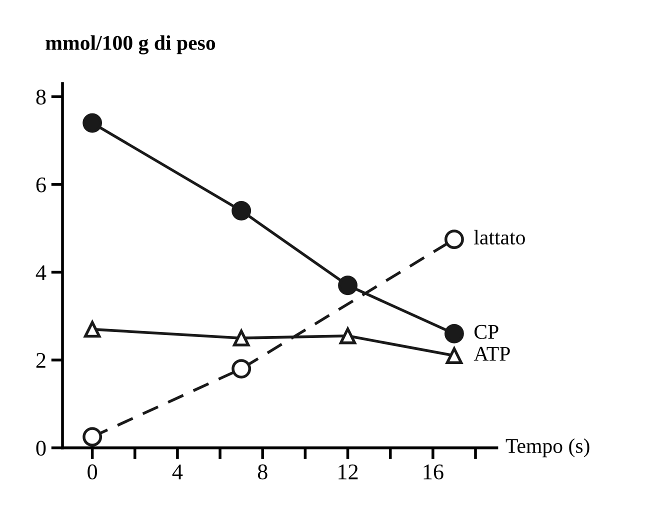  What do you see at coordinates (492, 353) in the screenshot?
I see `series-label: ATP` at bounding box center [492, 353].